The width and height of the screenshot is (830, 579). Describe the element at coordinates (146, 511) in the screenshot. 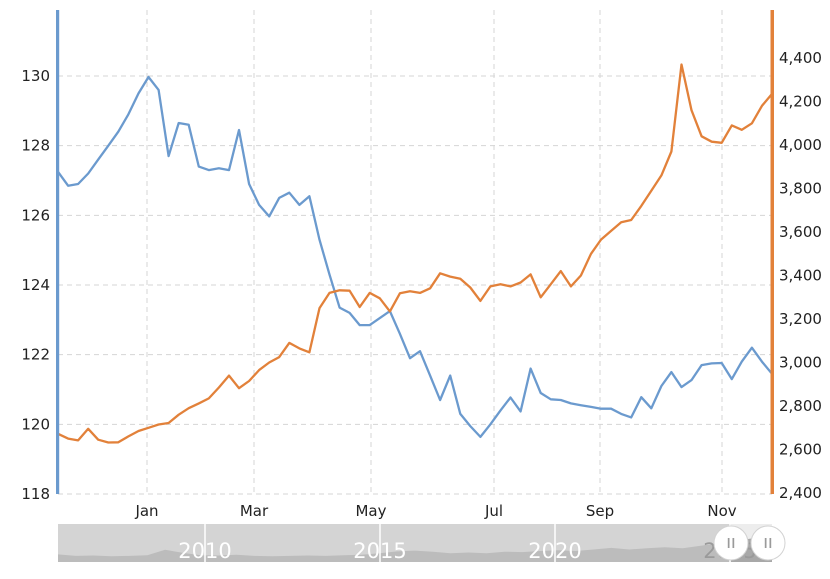

I see `x-axis-month-label: Jan` at that location.